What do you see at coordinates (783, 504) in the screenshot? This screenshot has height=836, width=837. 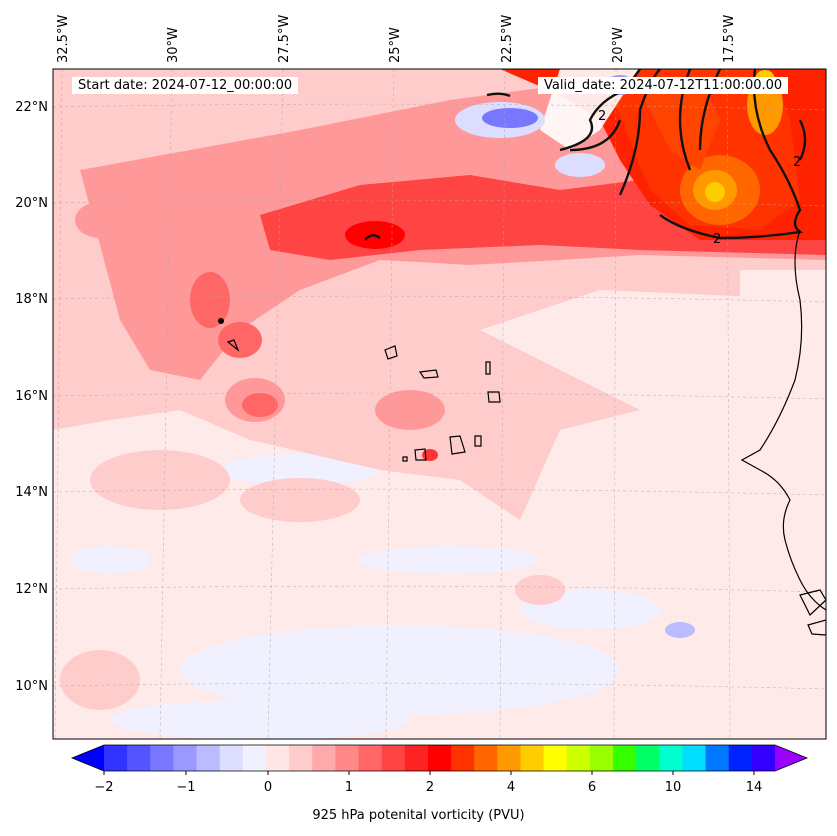 I see `land-field` at bounding box center [783, 504].